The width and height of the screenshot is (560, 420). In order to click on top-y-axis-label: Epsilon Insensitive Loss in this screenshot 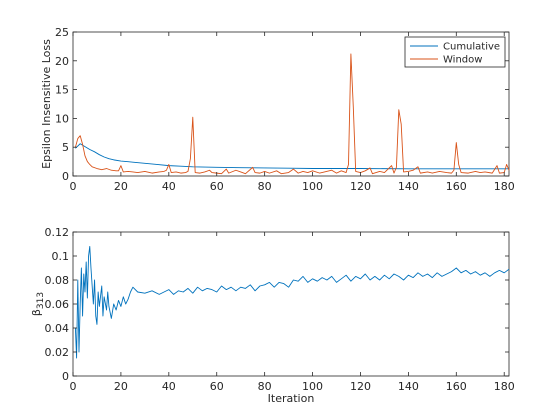, I will do `click(46, 104)`.